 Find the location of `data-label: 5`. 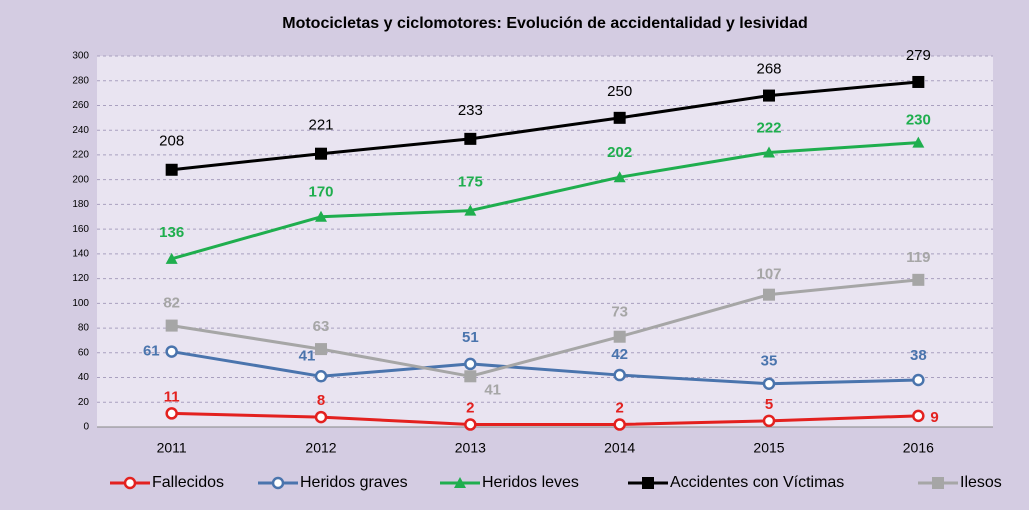

data-label: 5 is located at coordinates (769, 404).